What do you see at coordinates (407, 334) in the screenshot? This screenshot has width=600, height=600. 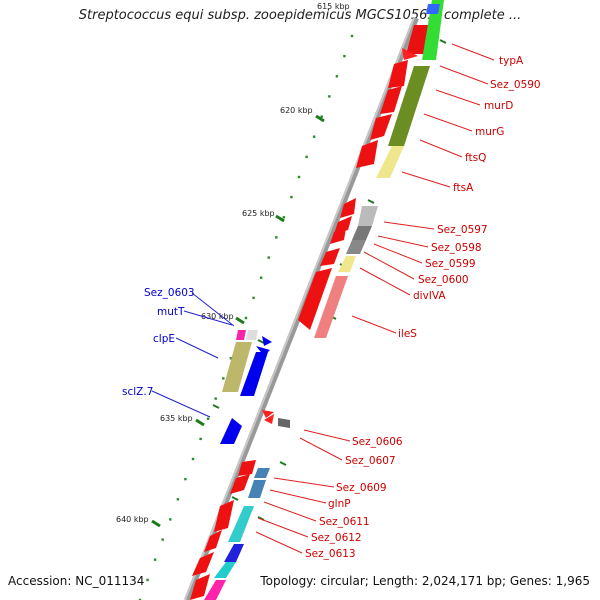 I see `label-ileS: ileS` at bounding box center [407, 334].